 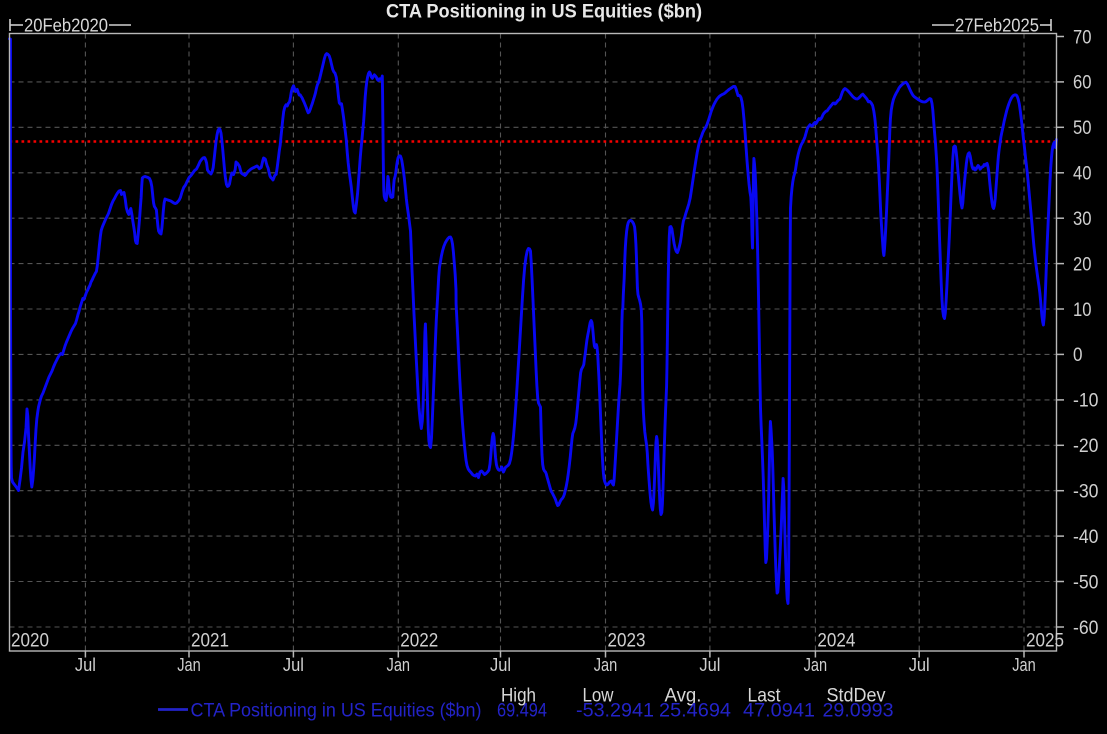 What do you see at coordinates (66, 26) in the screenshot?
I see `svg-text: 20Feb2020` at bounding box center [66, 26].